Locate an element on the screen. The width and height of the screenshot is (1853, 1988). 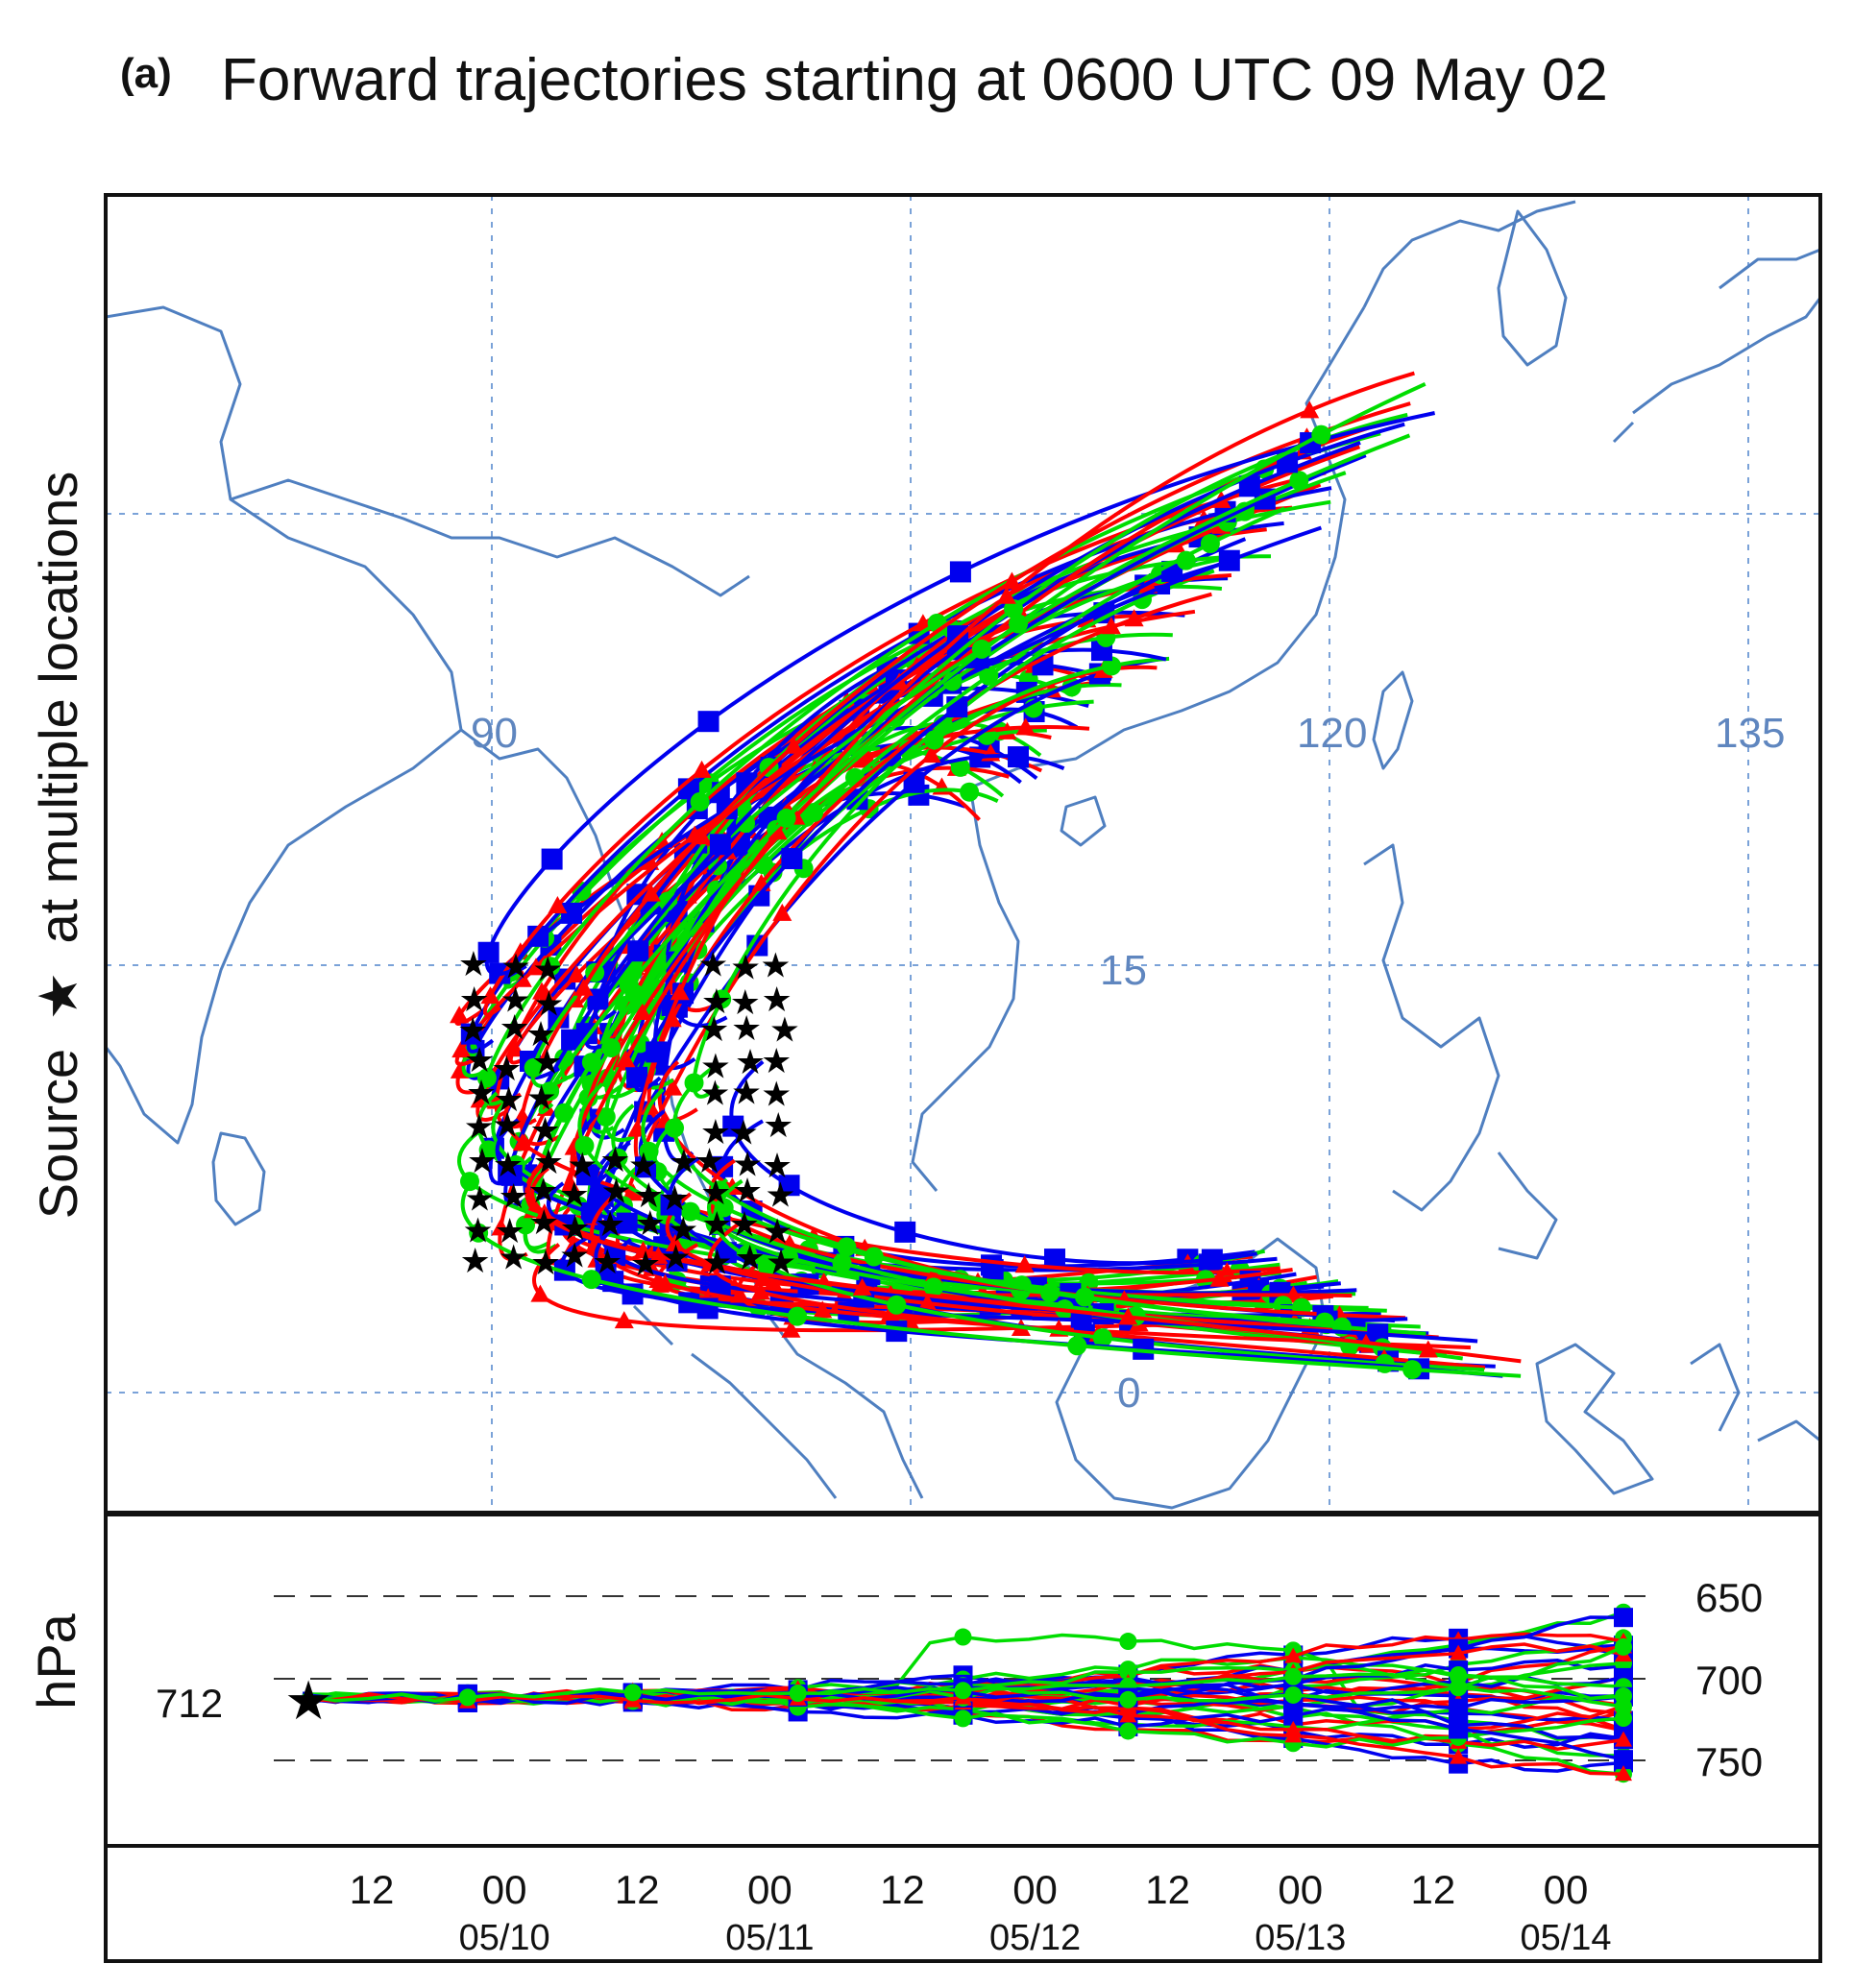
time-tick-hour: 12 is located at coordinates (1433, 1890).